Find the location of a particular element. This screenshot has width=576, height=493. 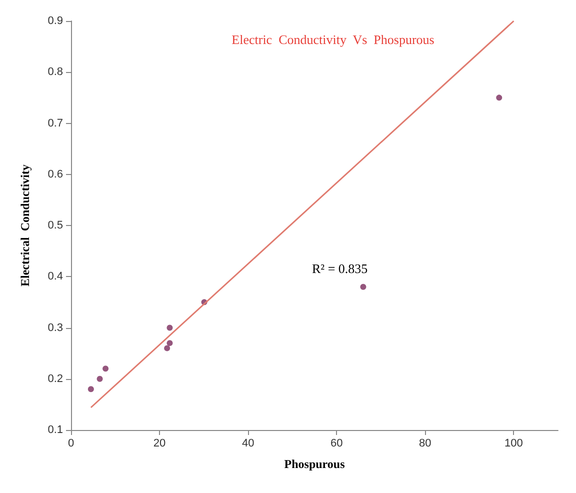

y-tick-label: 0.5 is located at coordinates (55, 226).